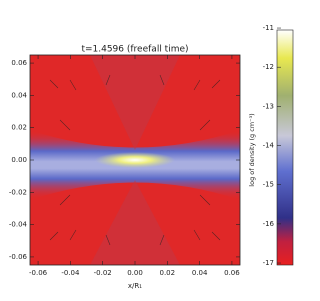  What do you see at coordinates (269, 146) in the screenshot?
I see `colorbar-tick-label: -14` at bounding box center [269, 146].